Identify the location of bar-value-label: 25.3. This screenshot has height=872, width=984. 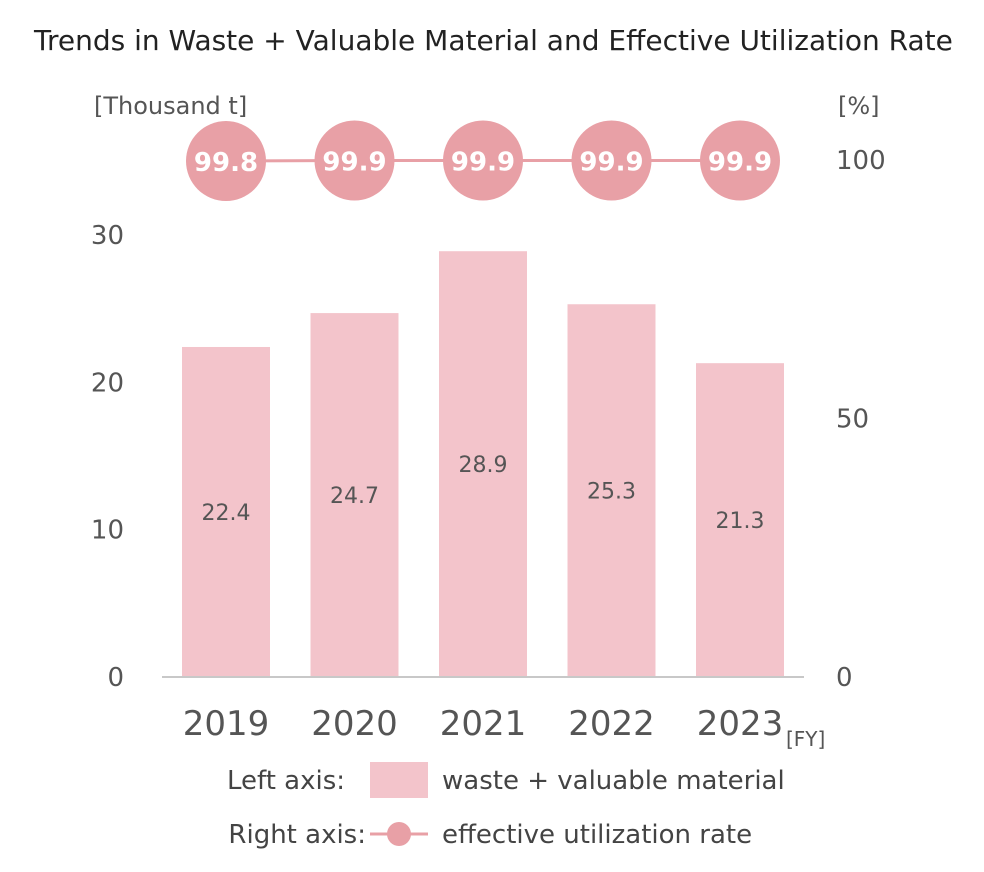
(611, 492).